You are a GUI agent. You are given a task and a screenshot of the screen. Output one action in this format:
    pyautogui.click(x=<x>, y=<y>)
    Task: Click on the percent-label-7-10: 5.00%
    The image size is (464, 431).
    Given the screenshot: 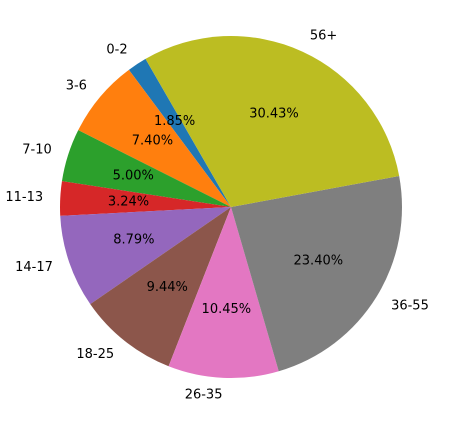 What is the action you would take?
    pyautogui.click(x=133, y=175)
    